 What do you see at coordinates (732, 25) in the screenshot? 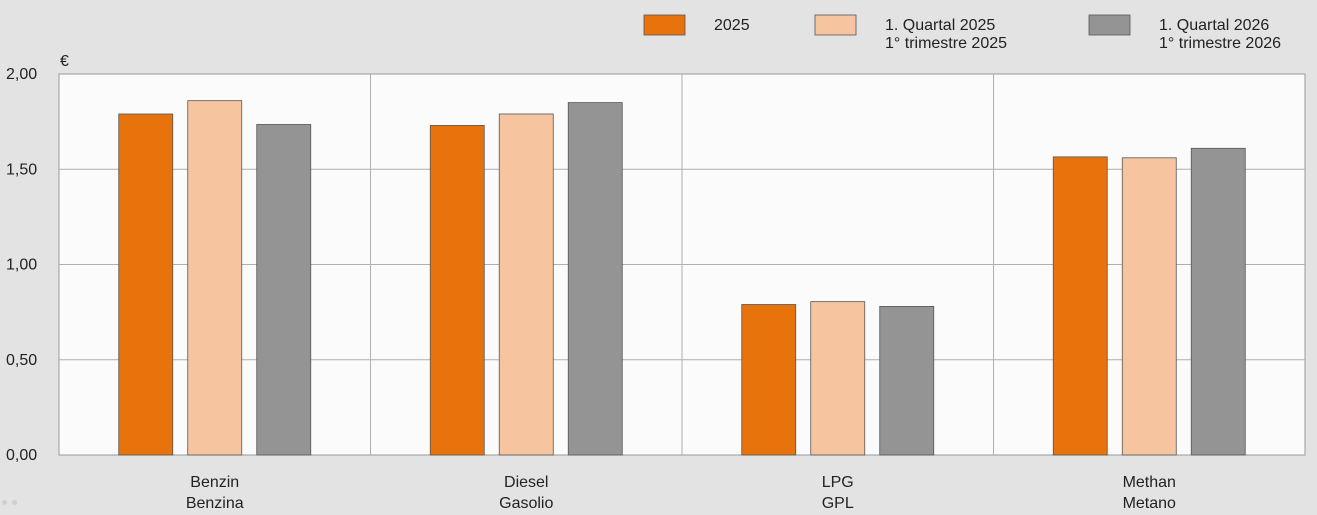
I see `legend-label: 2025` at bounding box center [732, 25].